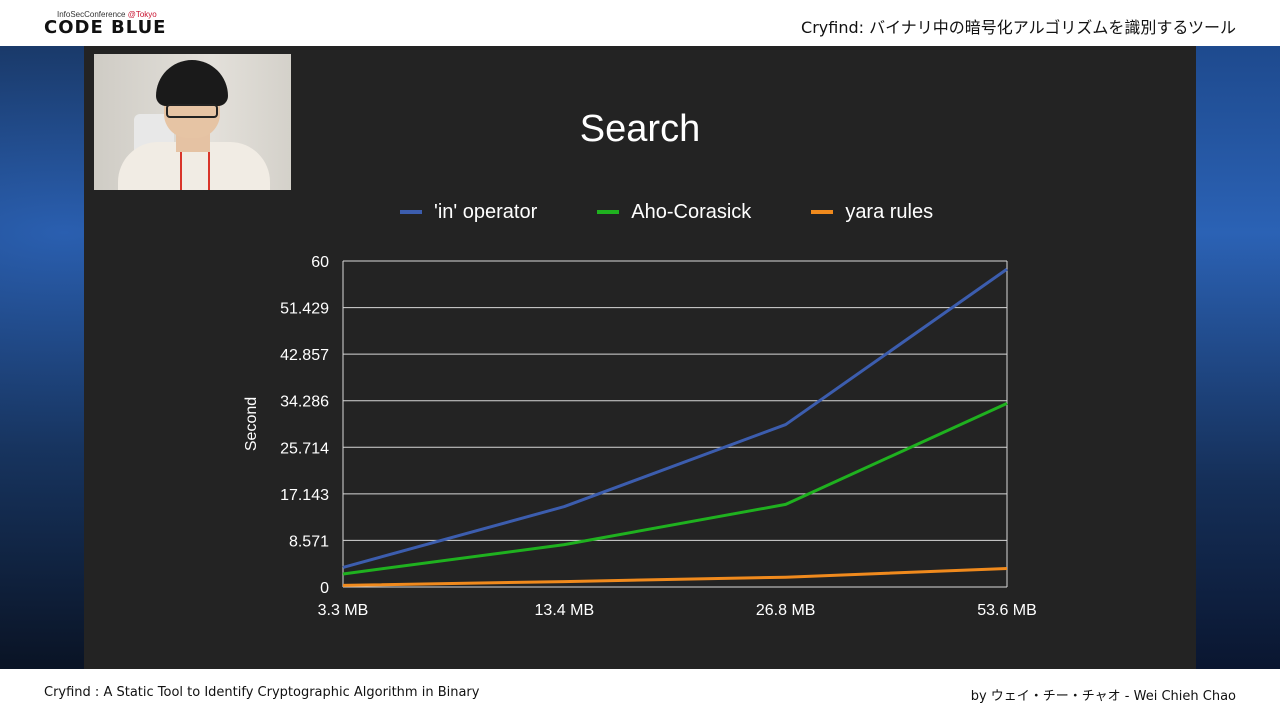  What do you see at coordinates (309, 541) in the screenshot?
I see `y-tick-label: 8.571` at bounding box center [309, 541].